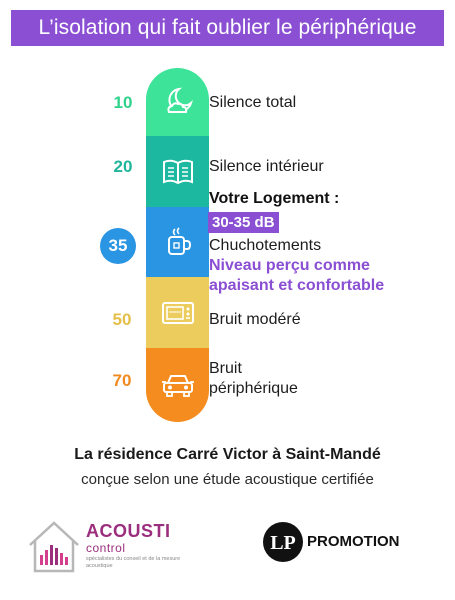  I want to click on lp-promotion-logo: LP PROMOTION, so click(342, 542).